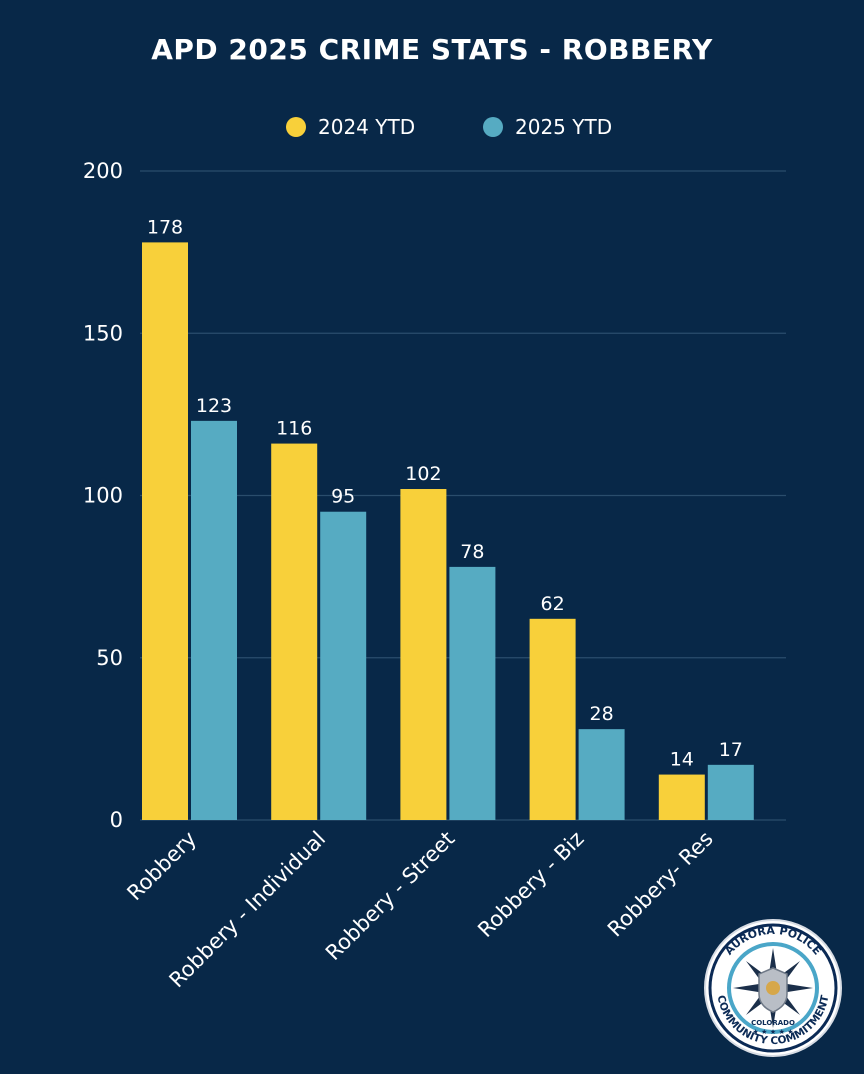 This screenshot has height=1074, width=864. I want to click on y-tick-label: 150, so click(103, 333).